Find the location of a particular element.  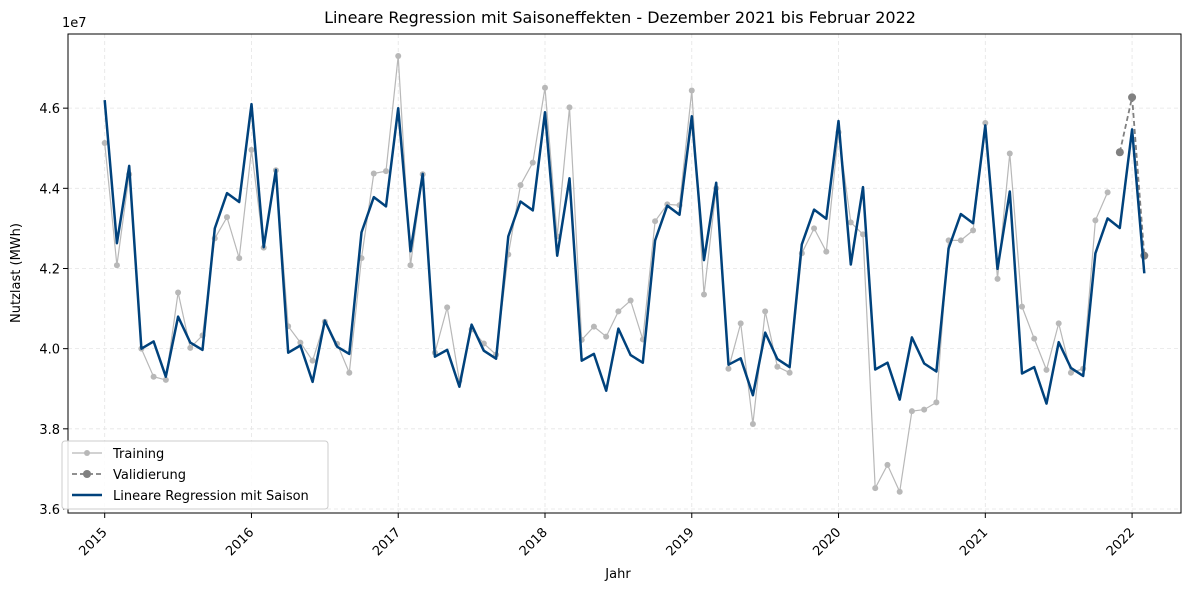

y-tick-label: 4.2 is located at coordinates (49, 269).